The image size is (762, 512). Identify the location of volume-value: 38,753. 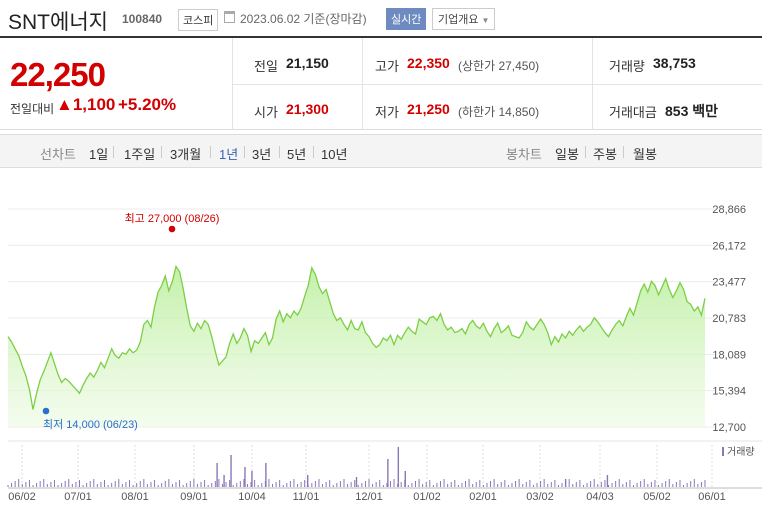
(674, 63).